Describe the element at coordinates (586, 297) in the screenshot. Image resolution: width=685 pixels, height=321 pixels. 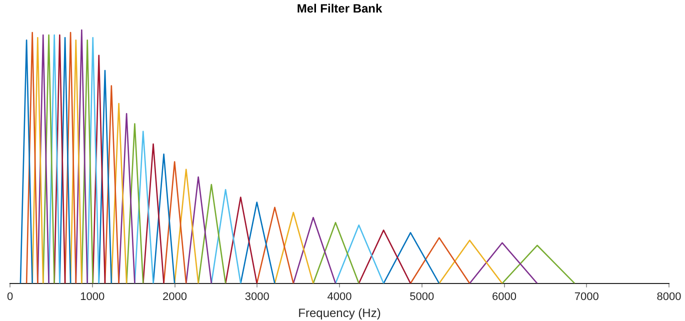
I see `x-tick-label: 7000` at that location.